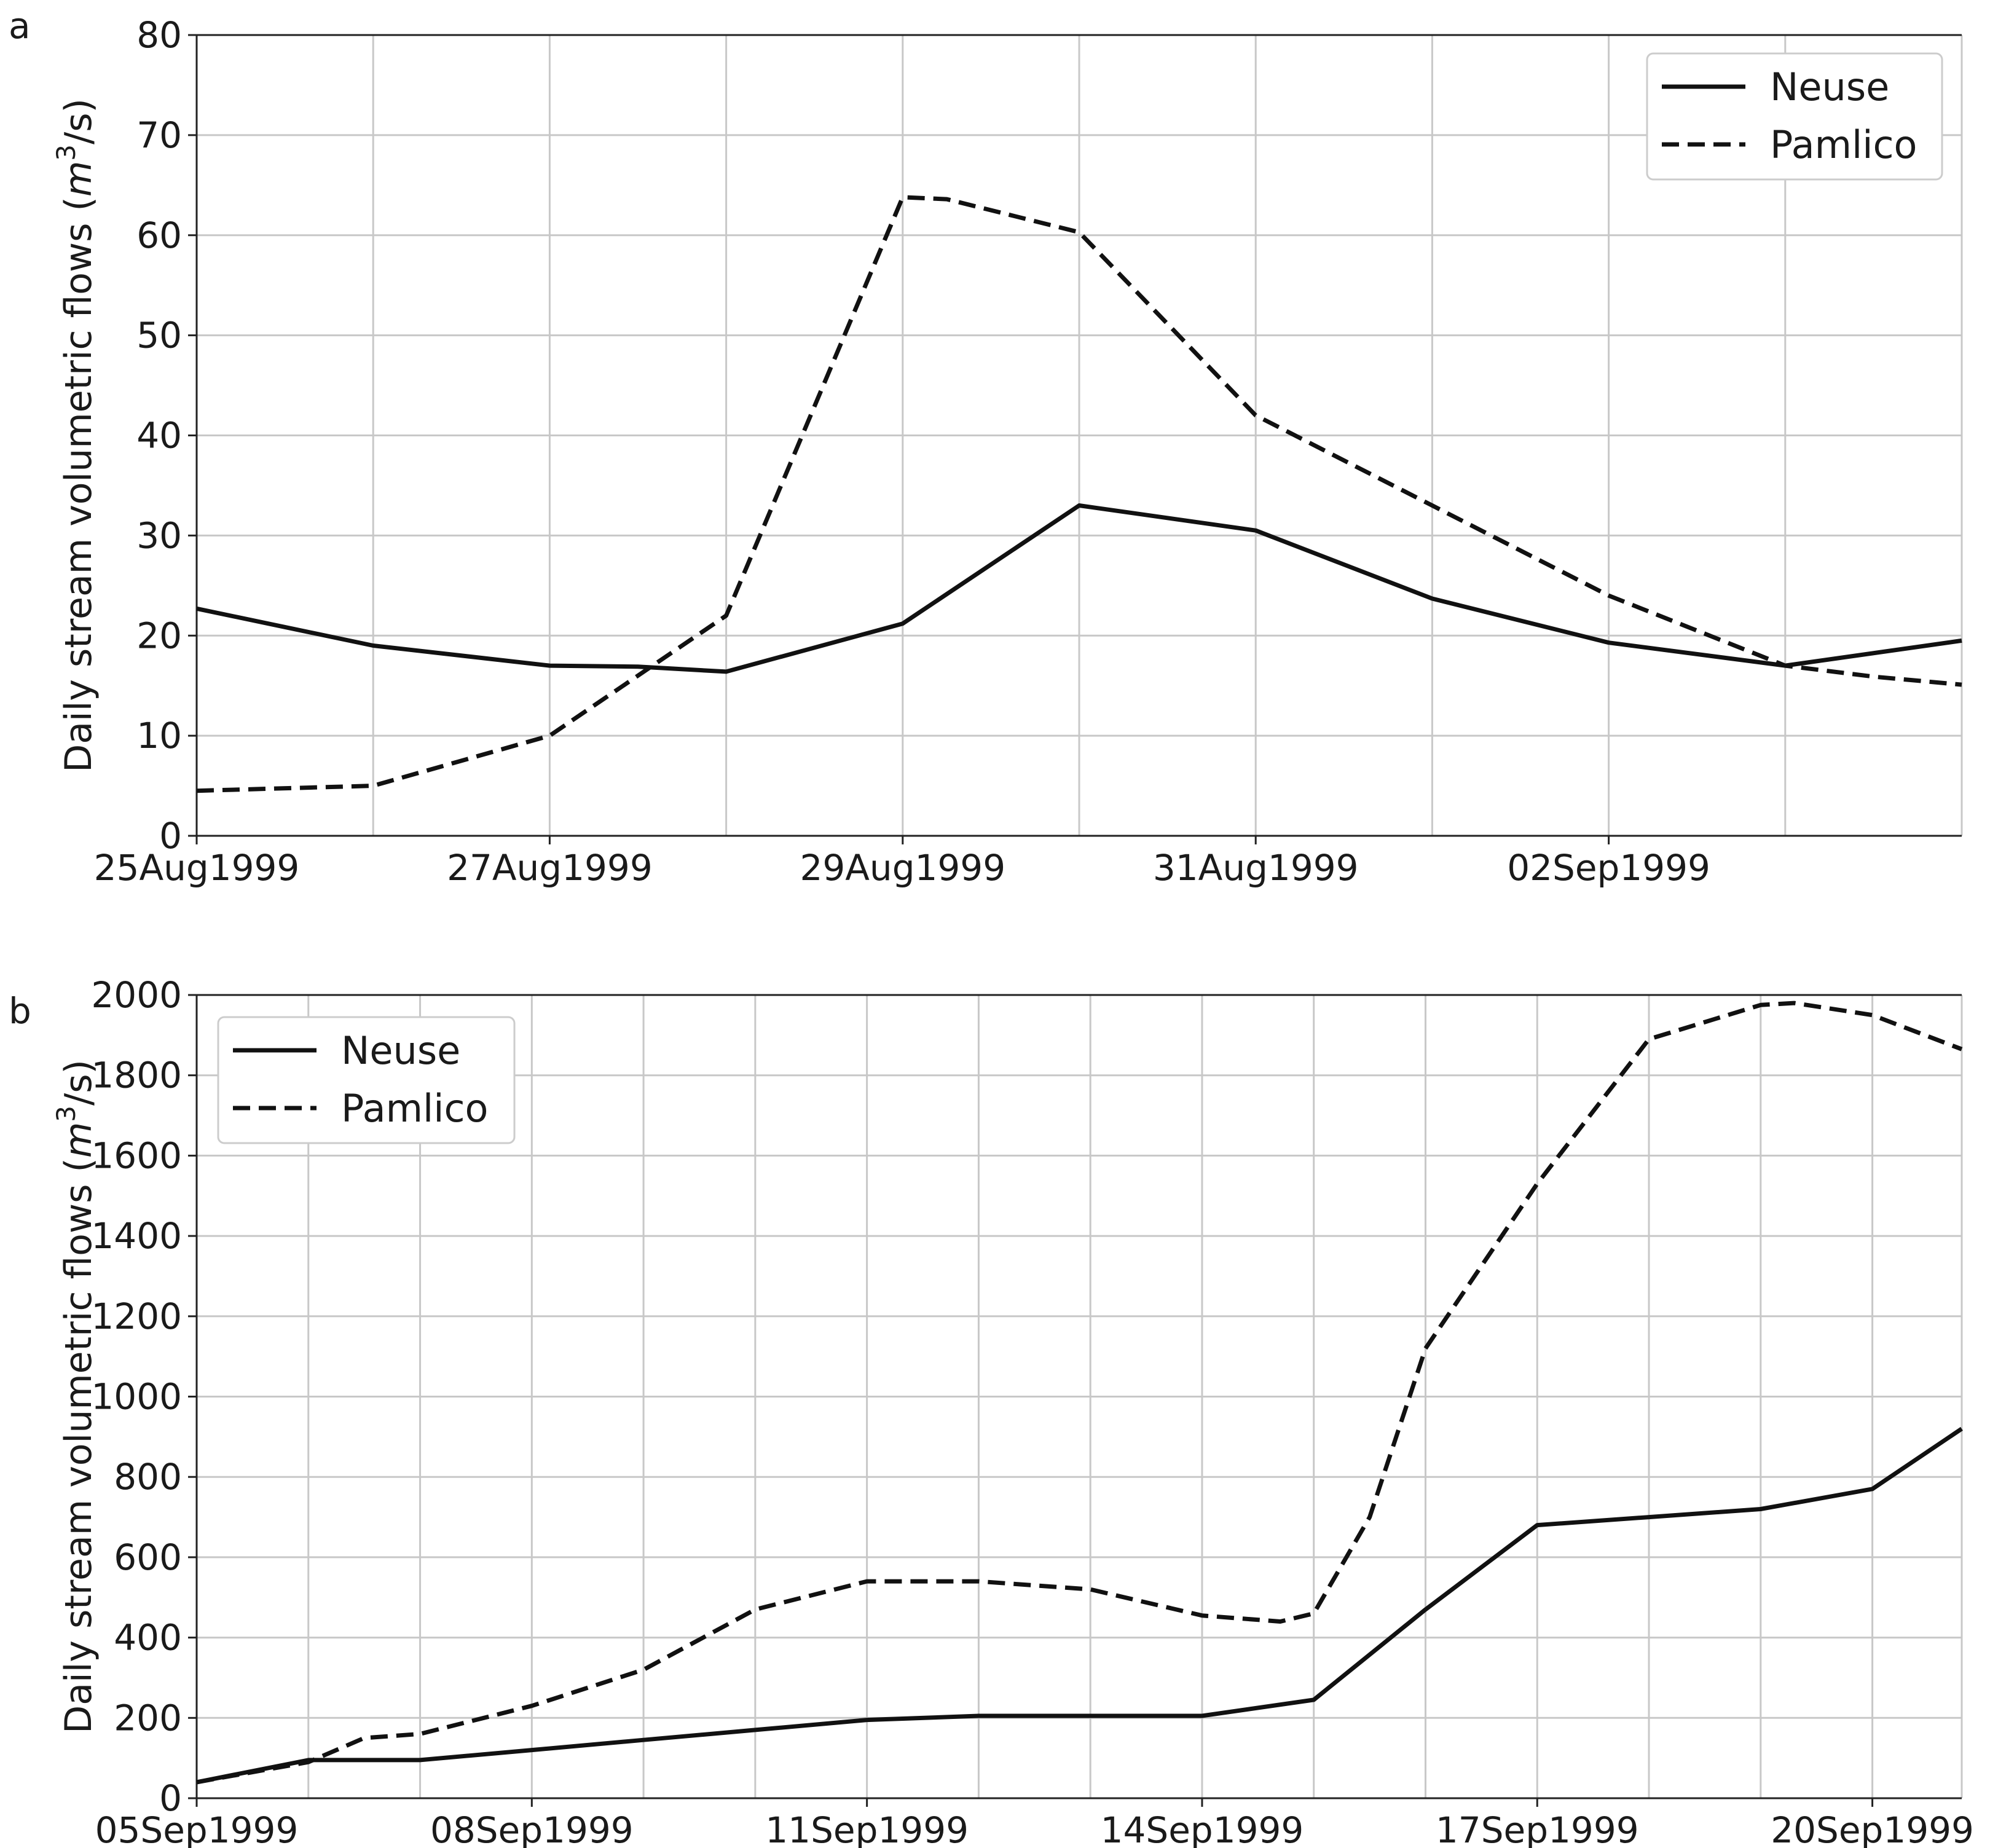  I want to click on x-tick-label: 08Sep1999, so click(532, 1829).